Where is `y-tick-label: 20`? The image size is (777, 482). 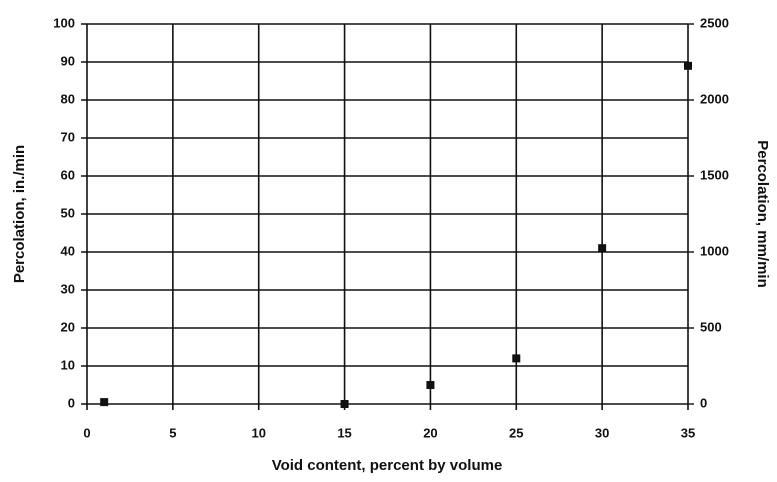 y-tick-label: 20 is located at coordinates (68, 326).